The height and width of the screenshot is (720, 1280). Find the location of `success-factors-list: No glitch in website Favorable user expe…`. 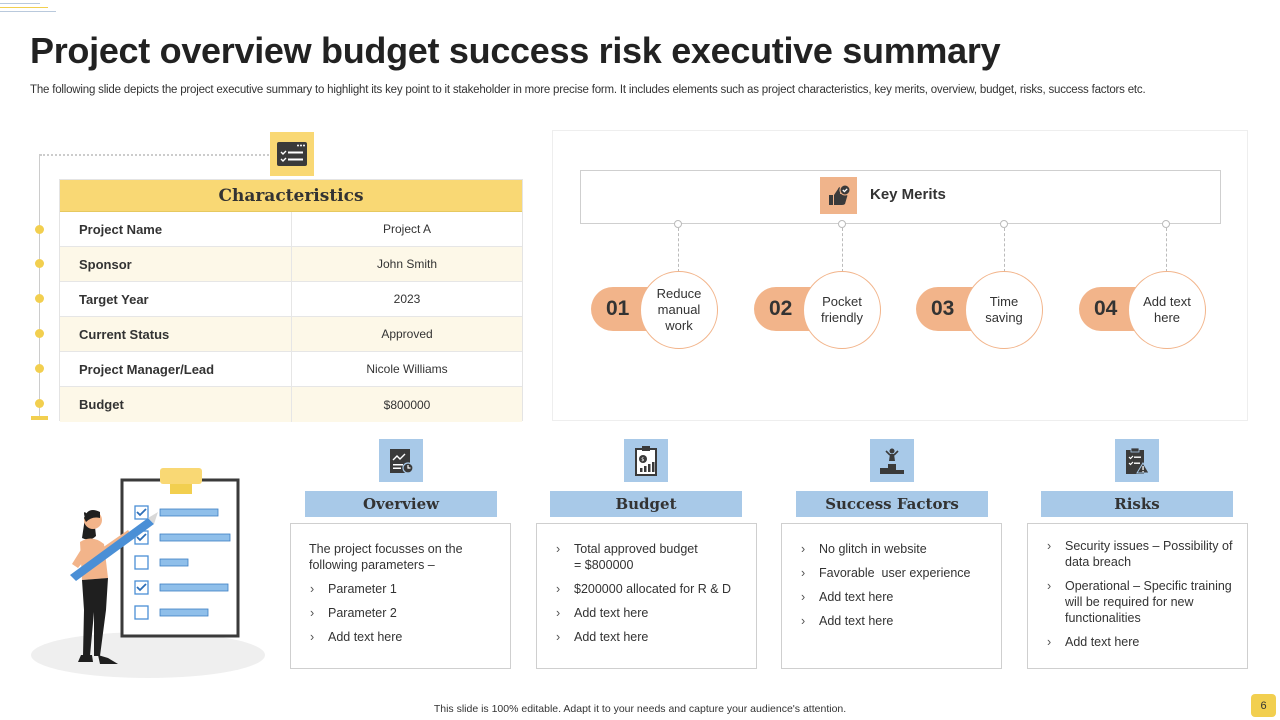

success-factors-list: No glitch in website Favorable user expe… is located at coordinates (895, 585).